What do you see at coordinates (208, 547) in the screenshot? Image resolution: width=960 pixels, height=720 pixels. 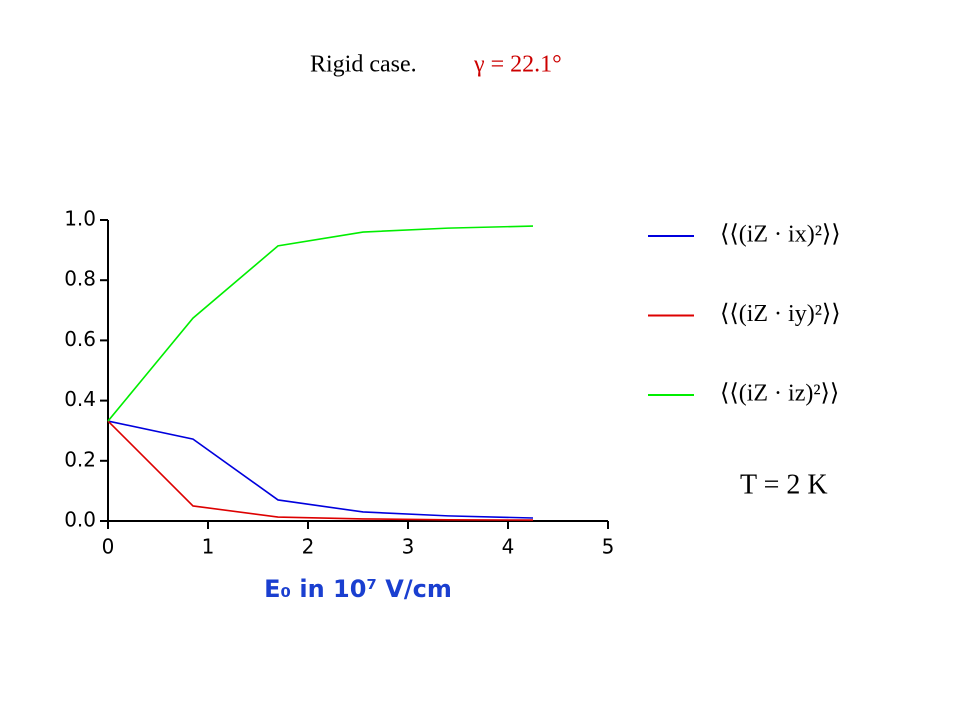 I see `x-tick-label: 1` at bounding box center [208, 547].